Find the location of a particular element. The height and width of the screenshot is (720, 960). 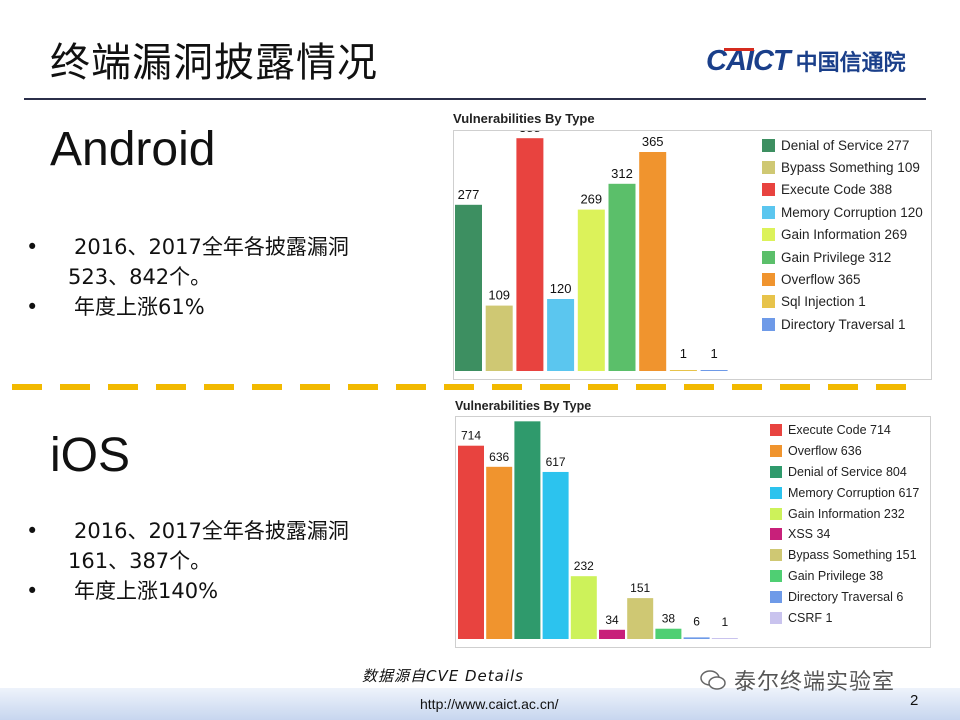

legend-label: Sql Injection 1 is located at coordinates (823, 302).